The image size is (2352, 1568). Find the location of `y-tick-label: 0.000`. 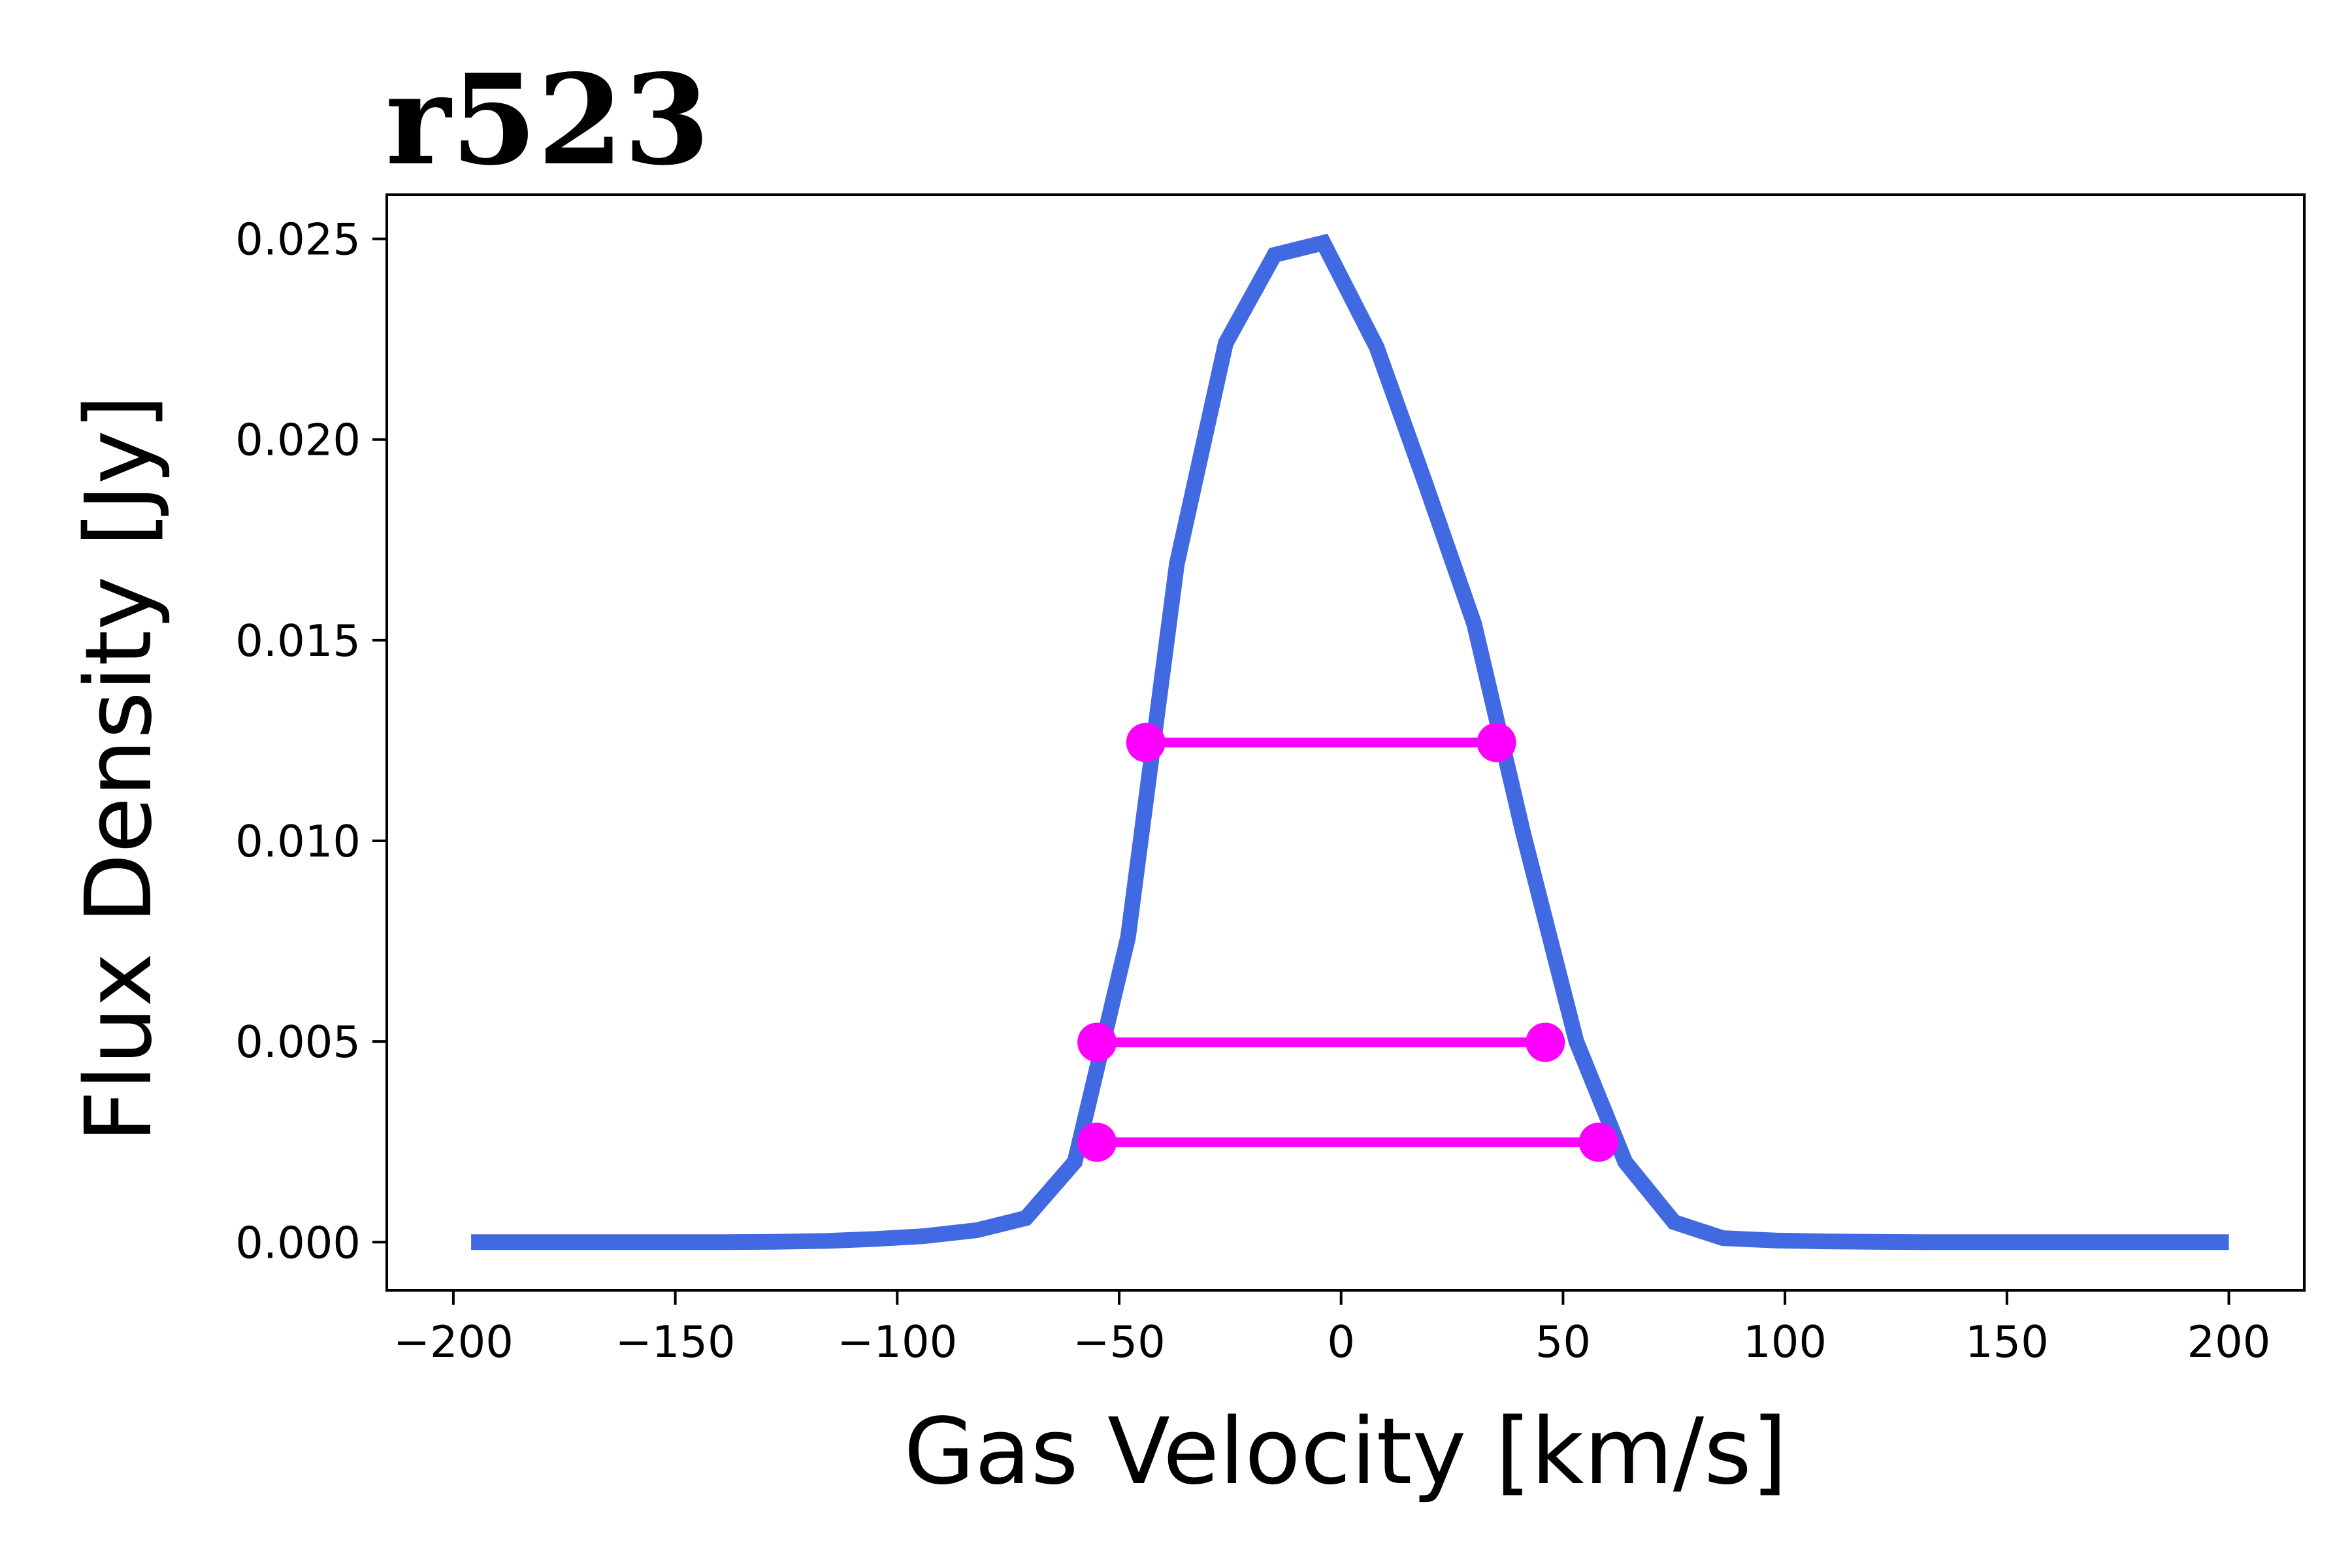

y-tick-label: 0.000 is located at coordinates (298, 1242).